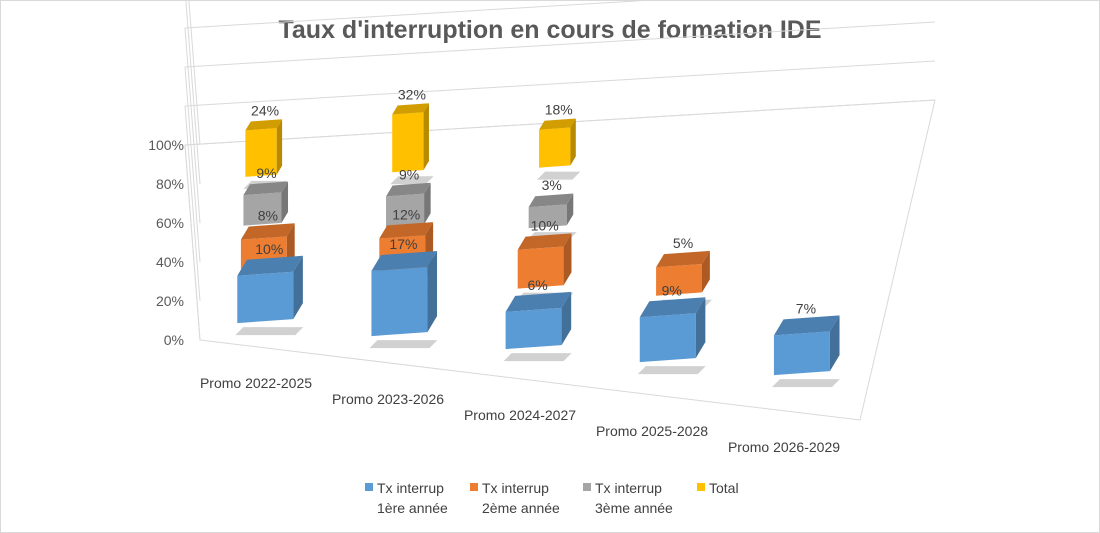  What do you see at coordinates (520, 415) in the screenshot?
I see `x-tick-label: Promo 2024-2027` at bounding box center [520, 415].